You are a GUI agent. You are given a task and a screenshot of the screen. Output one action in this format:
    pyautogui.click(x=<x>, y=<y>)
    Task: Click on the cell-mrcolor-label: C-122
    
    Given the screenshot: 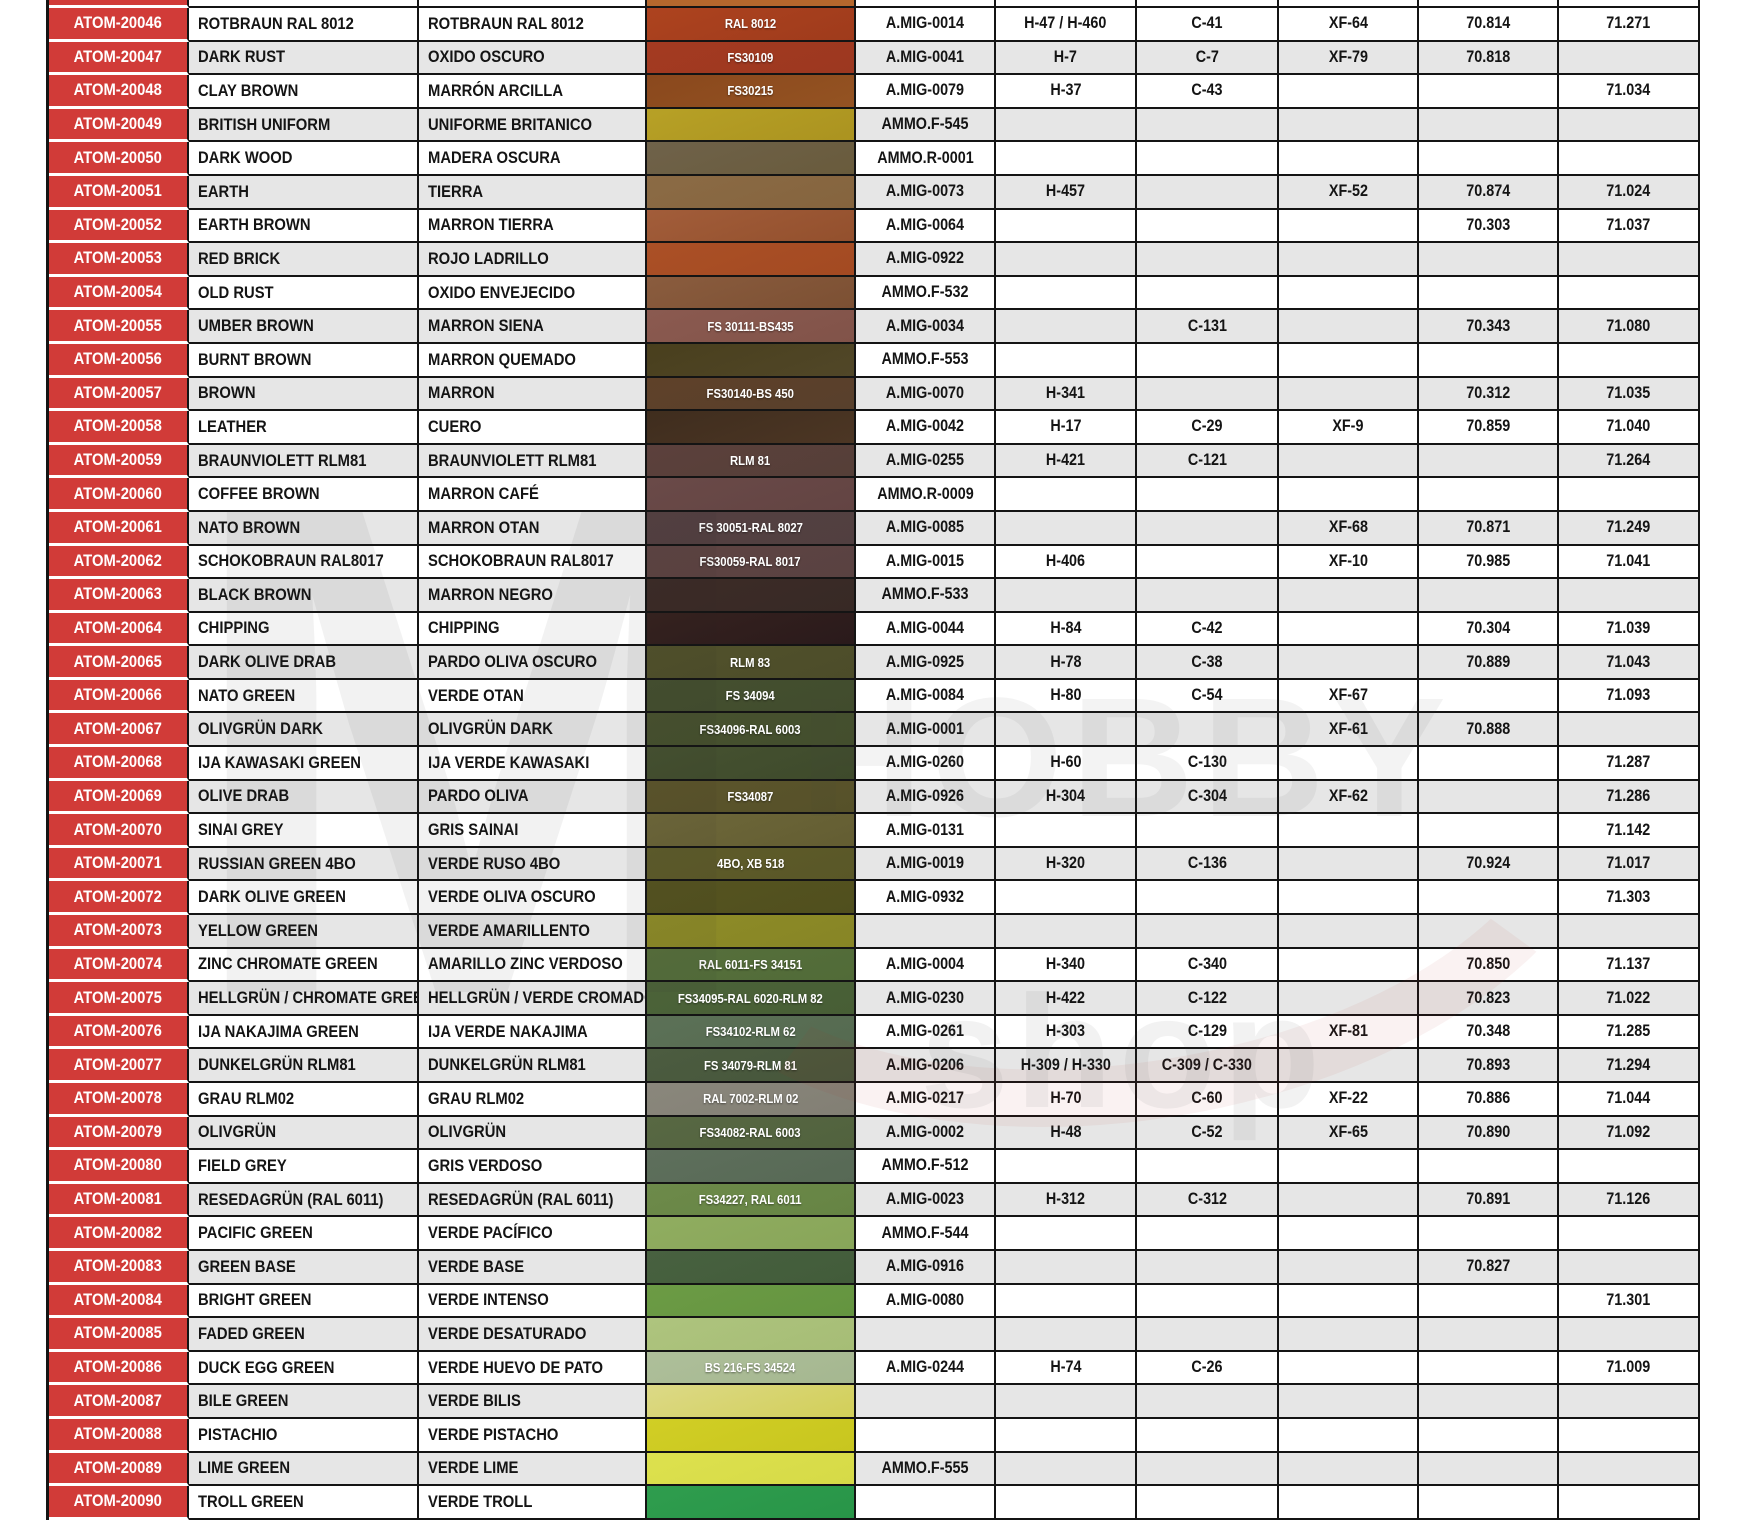 What is the action you would take?
    pyautogui.click(x=1207, y=997)
    